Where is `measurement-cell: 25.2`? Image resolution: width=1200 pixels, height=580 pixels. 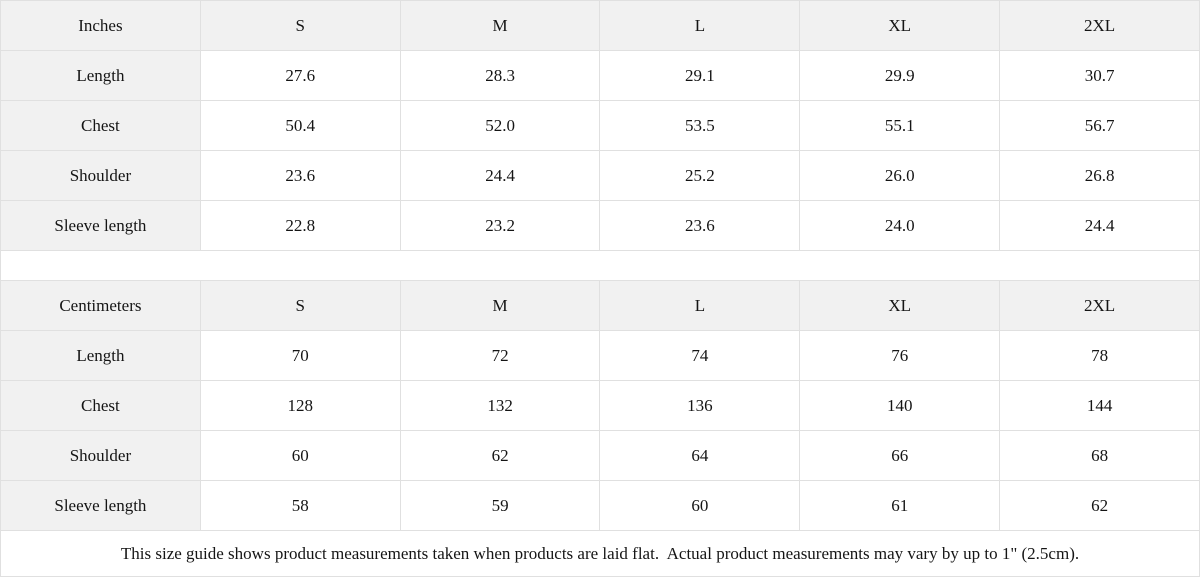 measurement-cell: 25.2 is located at coordinates (700, 175).